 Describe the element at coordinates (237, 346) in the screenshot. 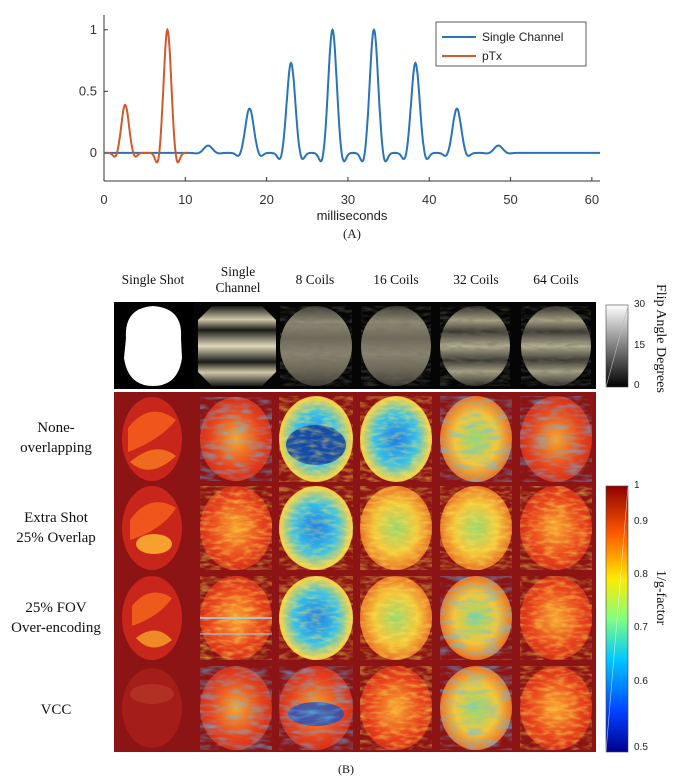

I see `flip-single-channel-image` at that location.